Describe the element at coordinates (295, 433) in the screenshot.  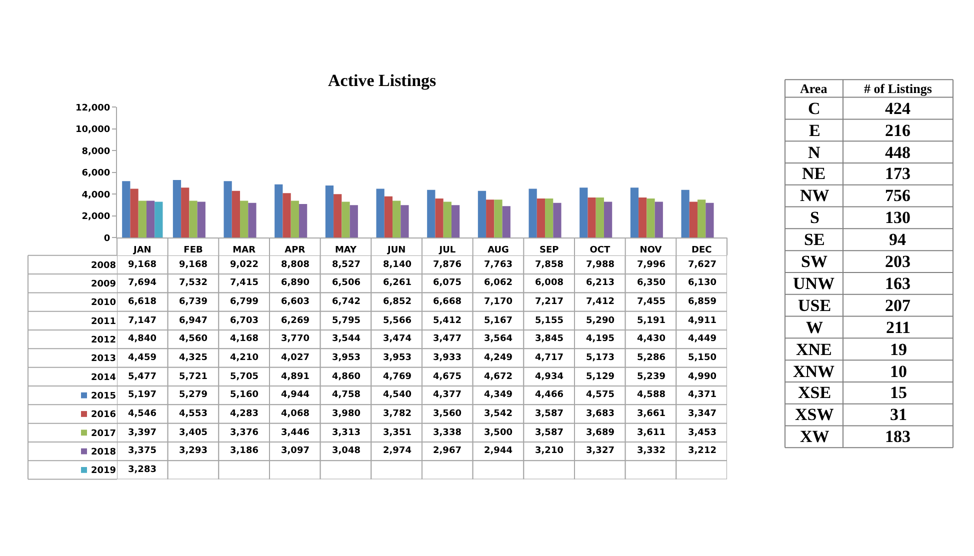
I see `data-label: 3,446` at that location.